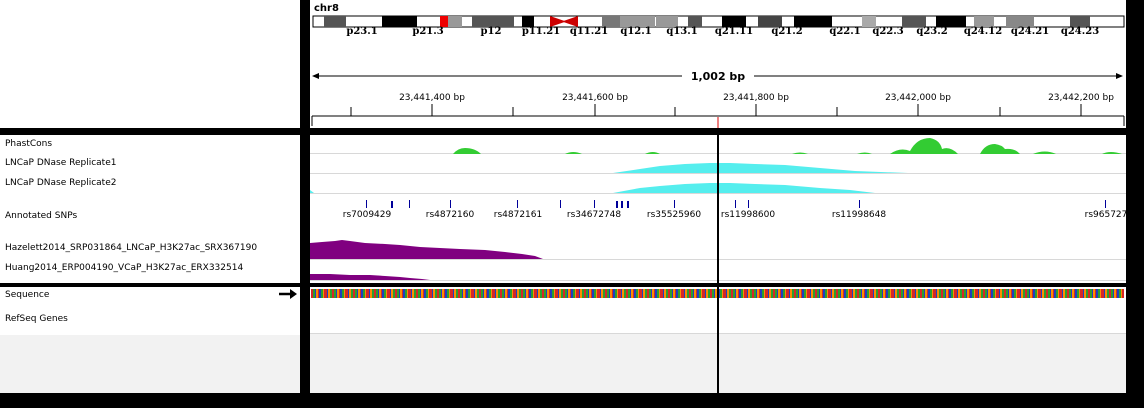 Image resolution: width=1144 pixels, height=408 pixels. What do you see at coordinates (367, 215) in the screenshot?
I see `snp-label: rs7009429` at bounding box center [367, 215].